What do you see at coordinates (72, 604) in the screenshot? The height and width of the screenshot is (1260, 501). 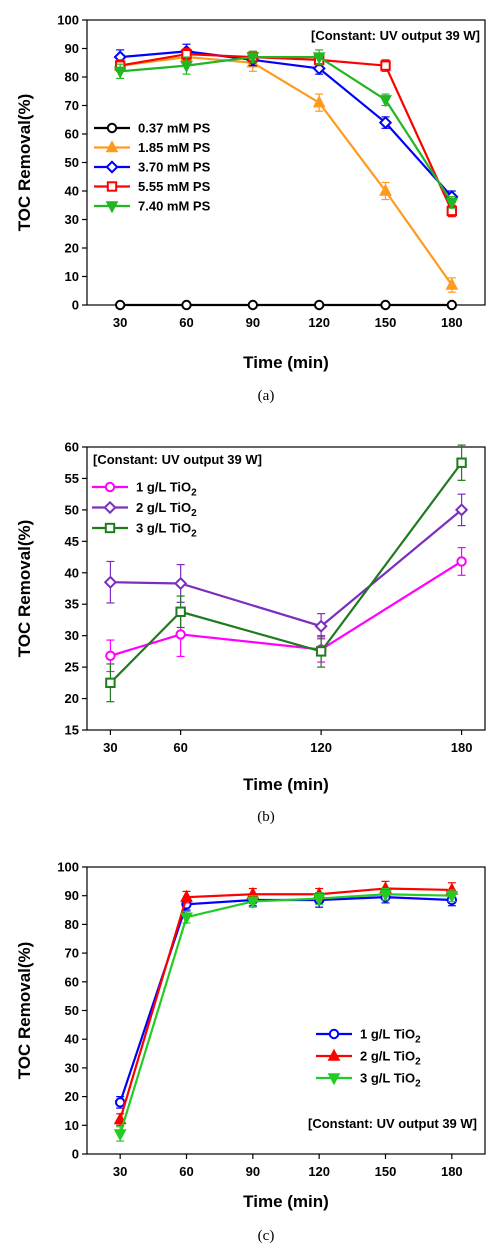 I see `y-tick-label: 35` at bounding box center [72, 604].